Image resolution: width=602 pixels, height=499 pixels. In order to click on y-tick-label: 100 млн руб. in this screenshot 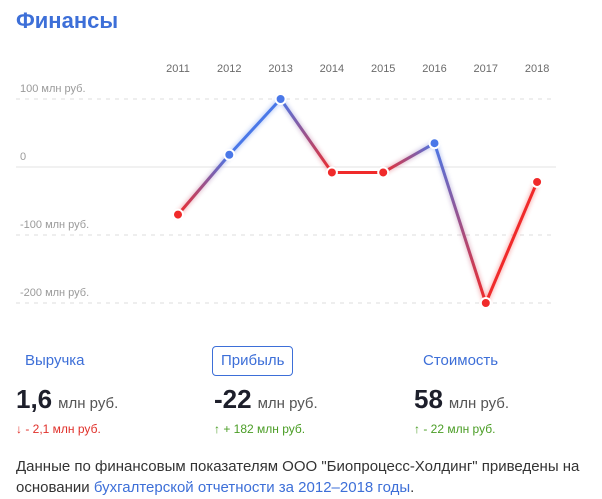, I will do `click(53, 89)`.